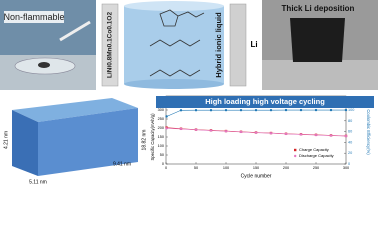  I want to click on x-tick-label: 150, so click(256, 168).